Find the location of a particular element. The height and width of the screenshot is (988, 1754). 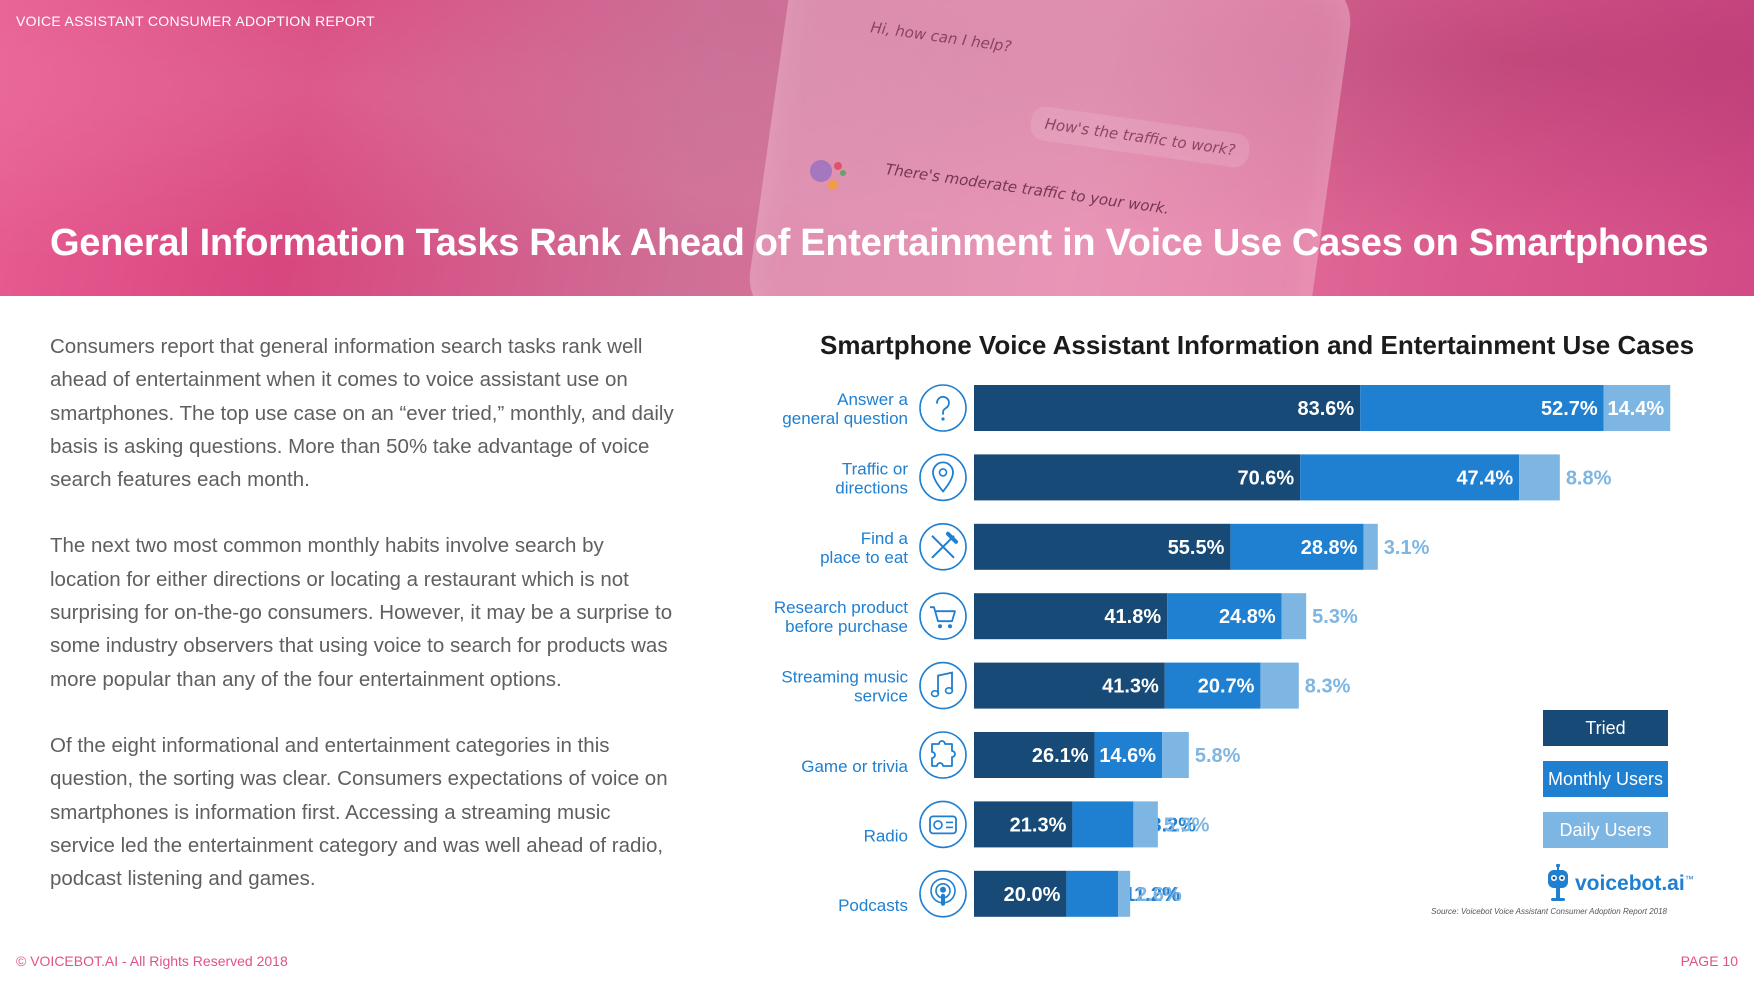

data-label: 20.0% is located at coordinates (1032, 895).